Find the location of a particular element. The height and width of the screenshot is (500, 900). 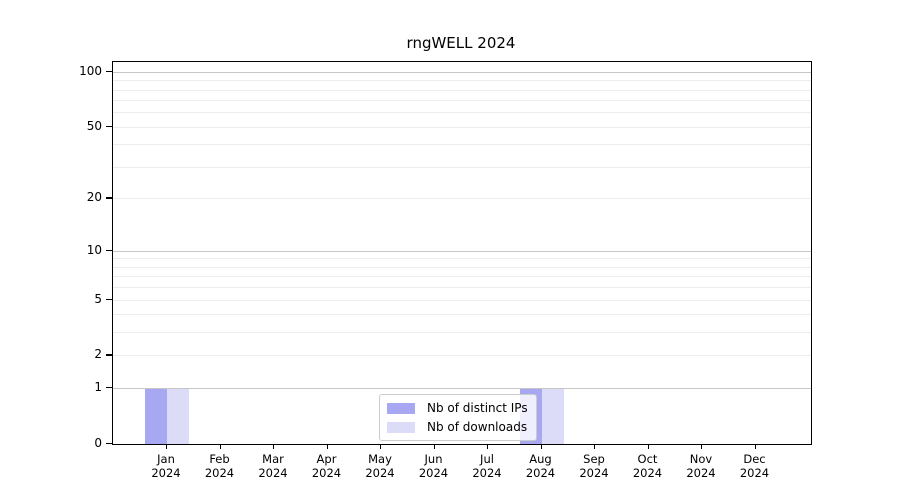

y-axis-tick-label: 2 is located at coordinates (98, 354).